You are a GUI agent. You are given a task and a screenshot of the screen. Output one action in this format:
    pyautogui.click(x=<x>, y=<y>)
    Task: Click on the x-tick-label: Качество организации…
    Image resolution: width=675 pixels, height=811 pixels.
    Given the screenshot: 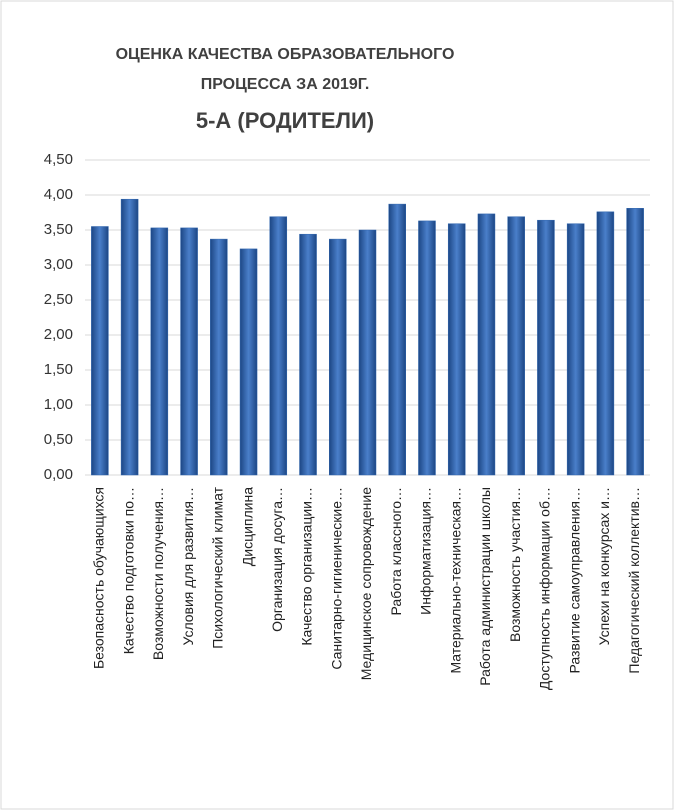 What is the action you would take?
    pyautogui.click(x=307, y=566)
    